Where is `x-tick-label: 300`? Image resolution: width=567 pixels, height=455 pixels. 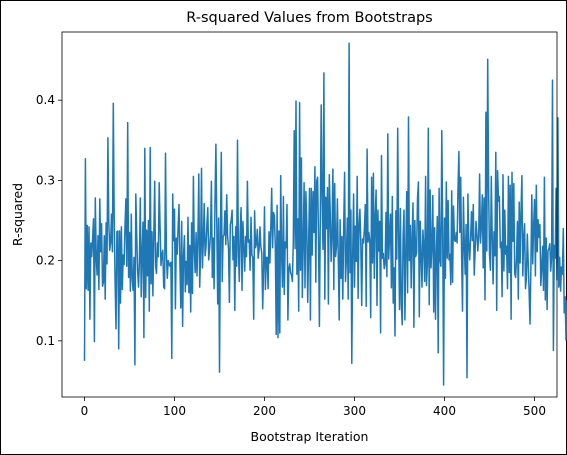 x-tick-label: 300 is located at coordinates (354, 411).